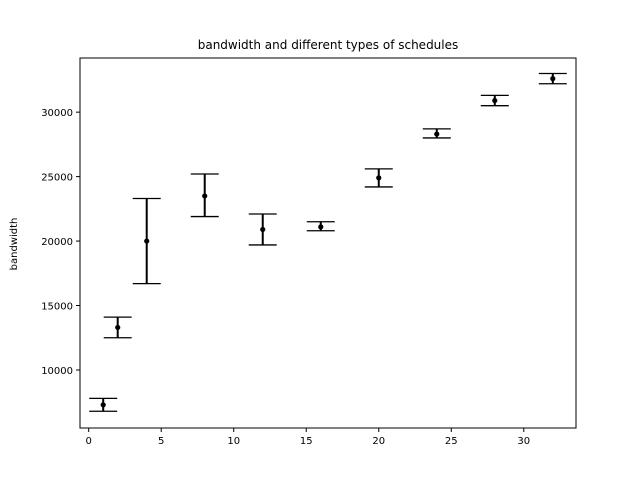  What do you see at coordinates (89, 441) in the screenshot?
I see `x-tick-label: 0` at bounding box center [89, 441].